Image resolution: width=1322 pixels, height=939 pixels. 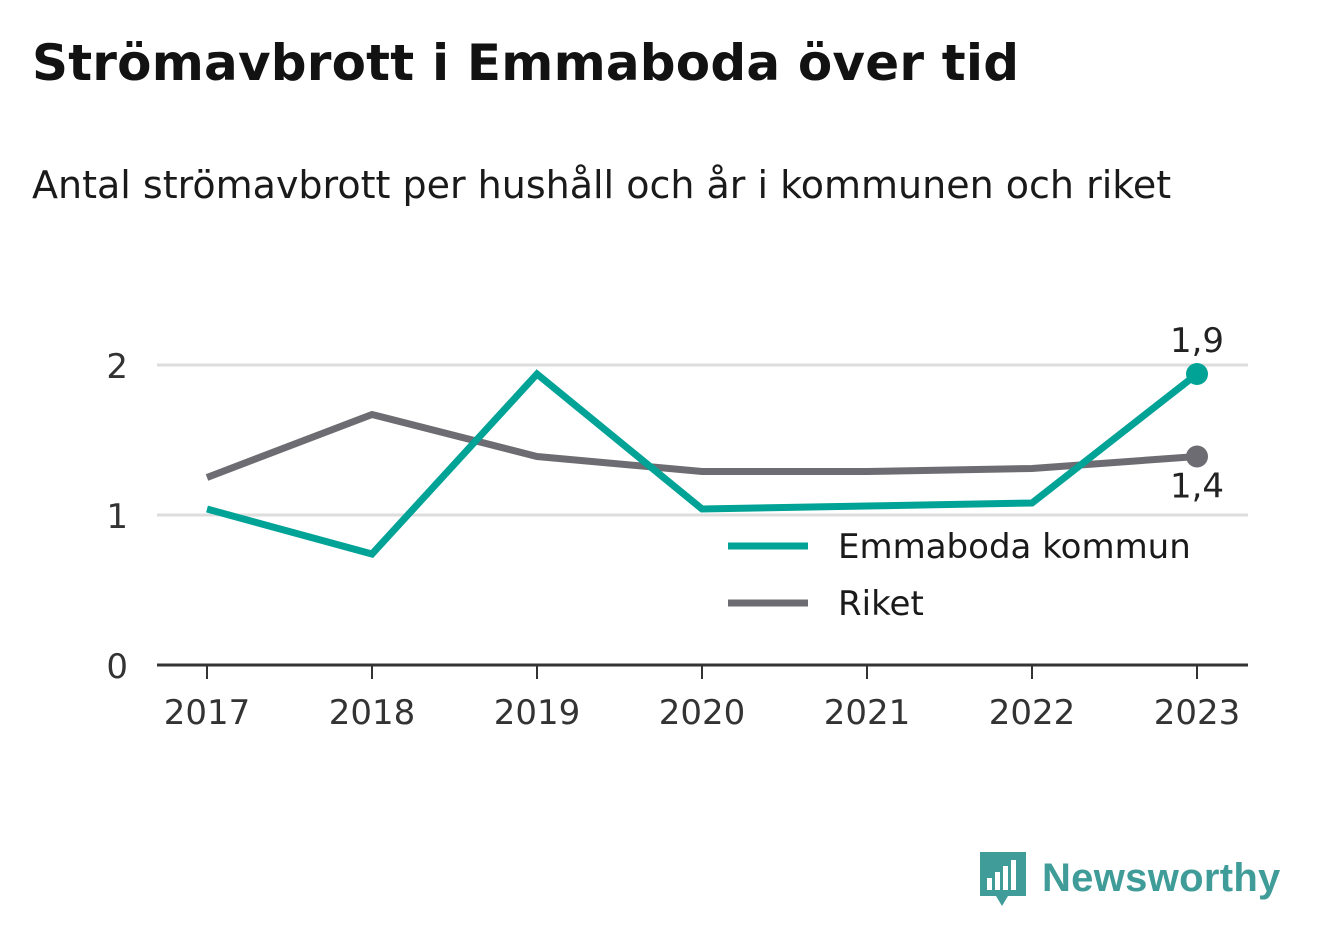 What do you see at coordinates (207, 713) in the screenshot?
I see `x-tick-label: 2017` at bounding box center [207, 713].